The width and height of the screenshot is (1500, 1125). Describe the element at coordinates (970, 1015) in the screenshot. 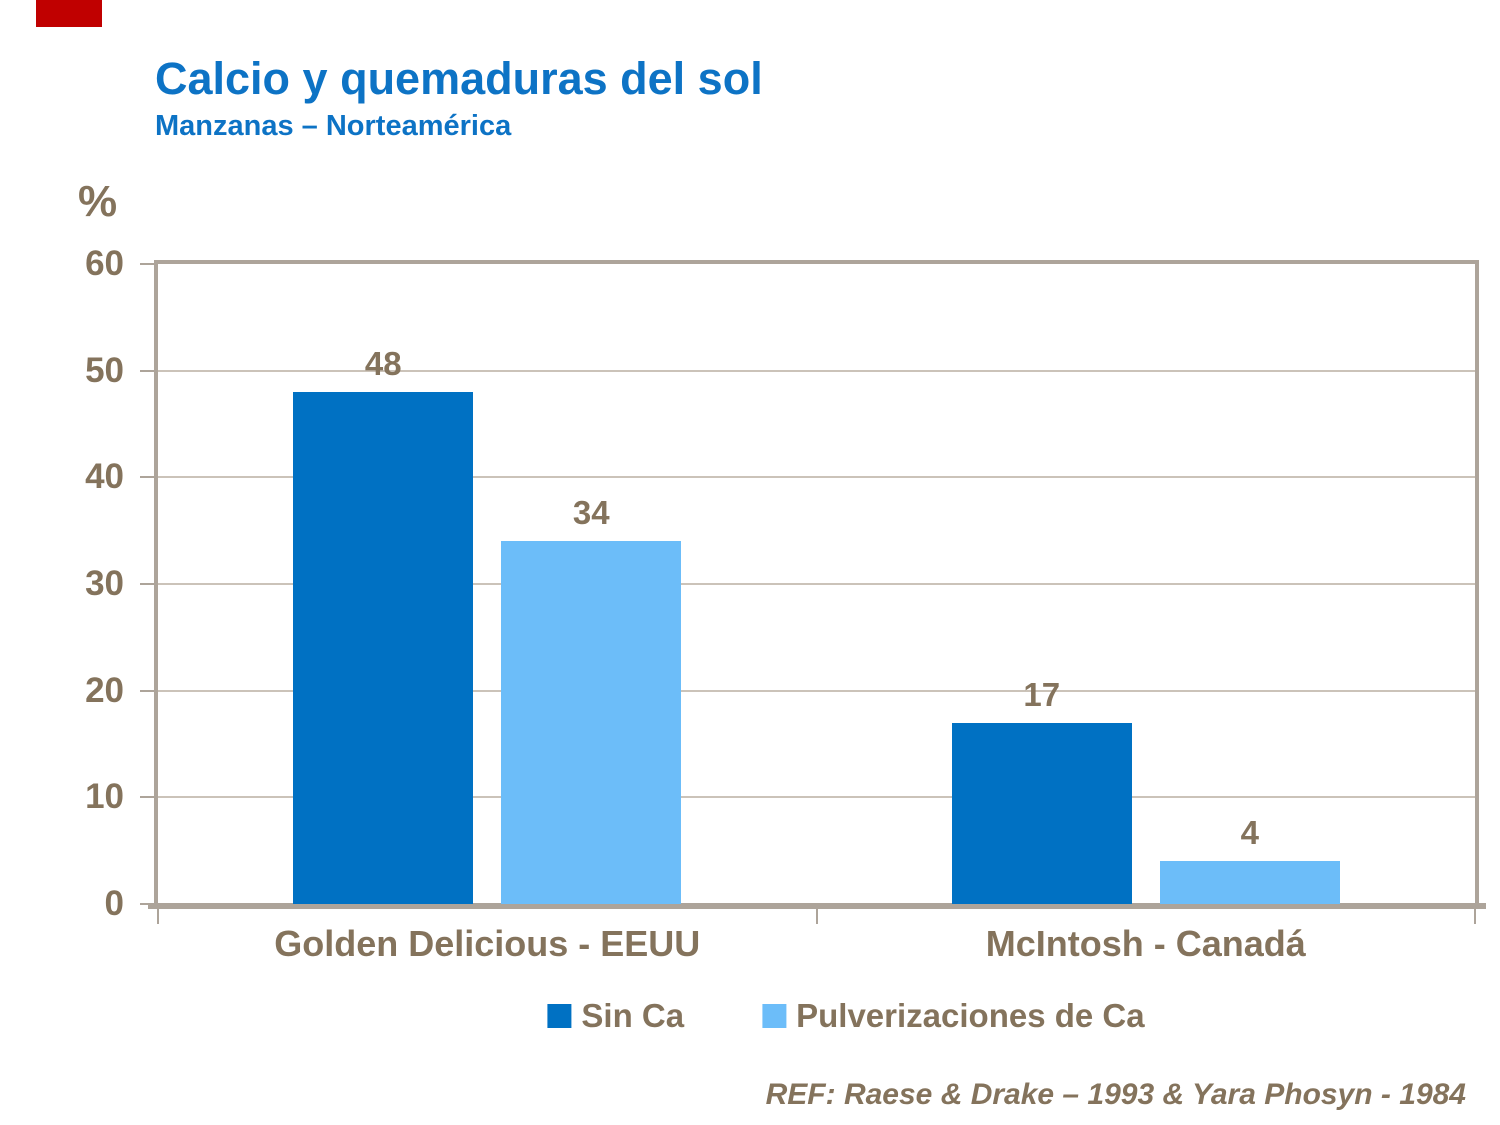

I see `legend-label: Pulverizaciones de Ca` at that location.